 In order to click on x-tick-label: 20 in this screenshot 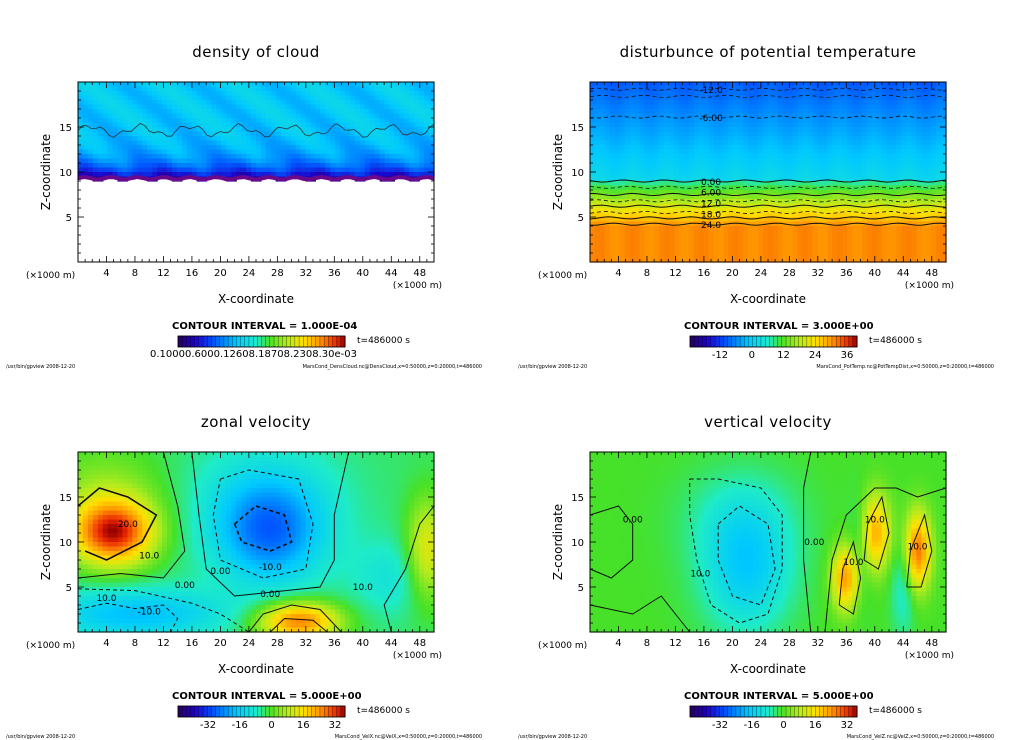, I will do `click(732, 273)`.